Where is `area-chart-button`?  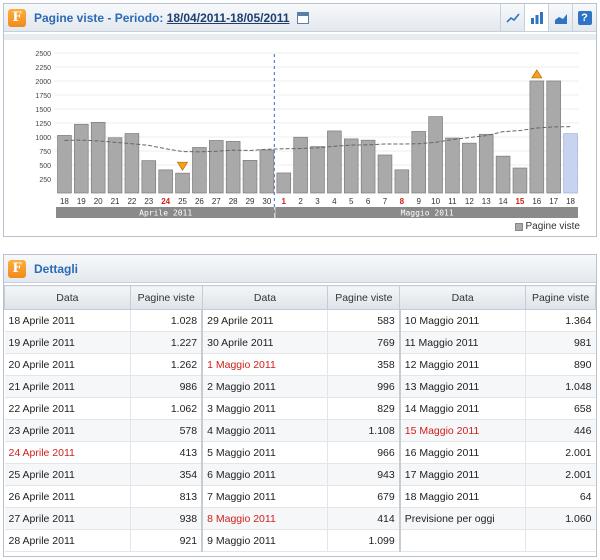
area-chart-button is located at coordinates (560, 17).